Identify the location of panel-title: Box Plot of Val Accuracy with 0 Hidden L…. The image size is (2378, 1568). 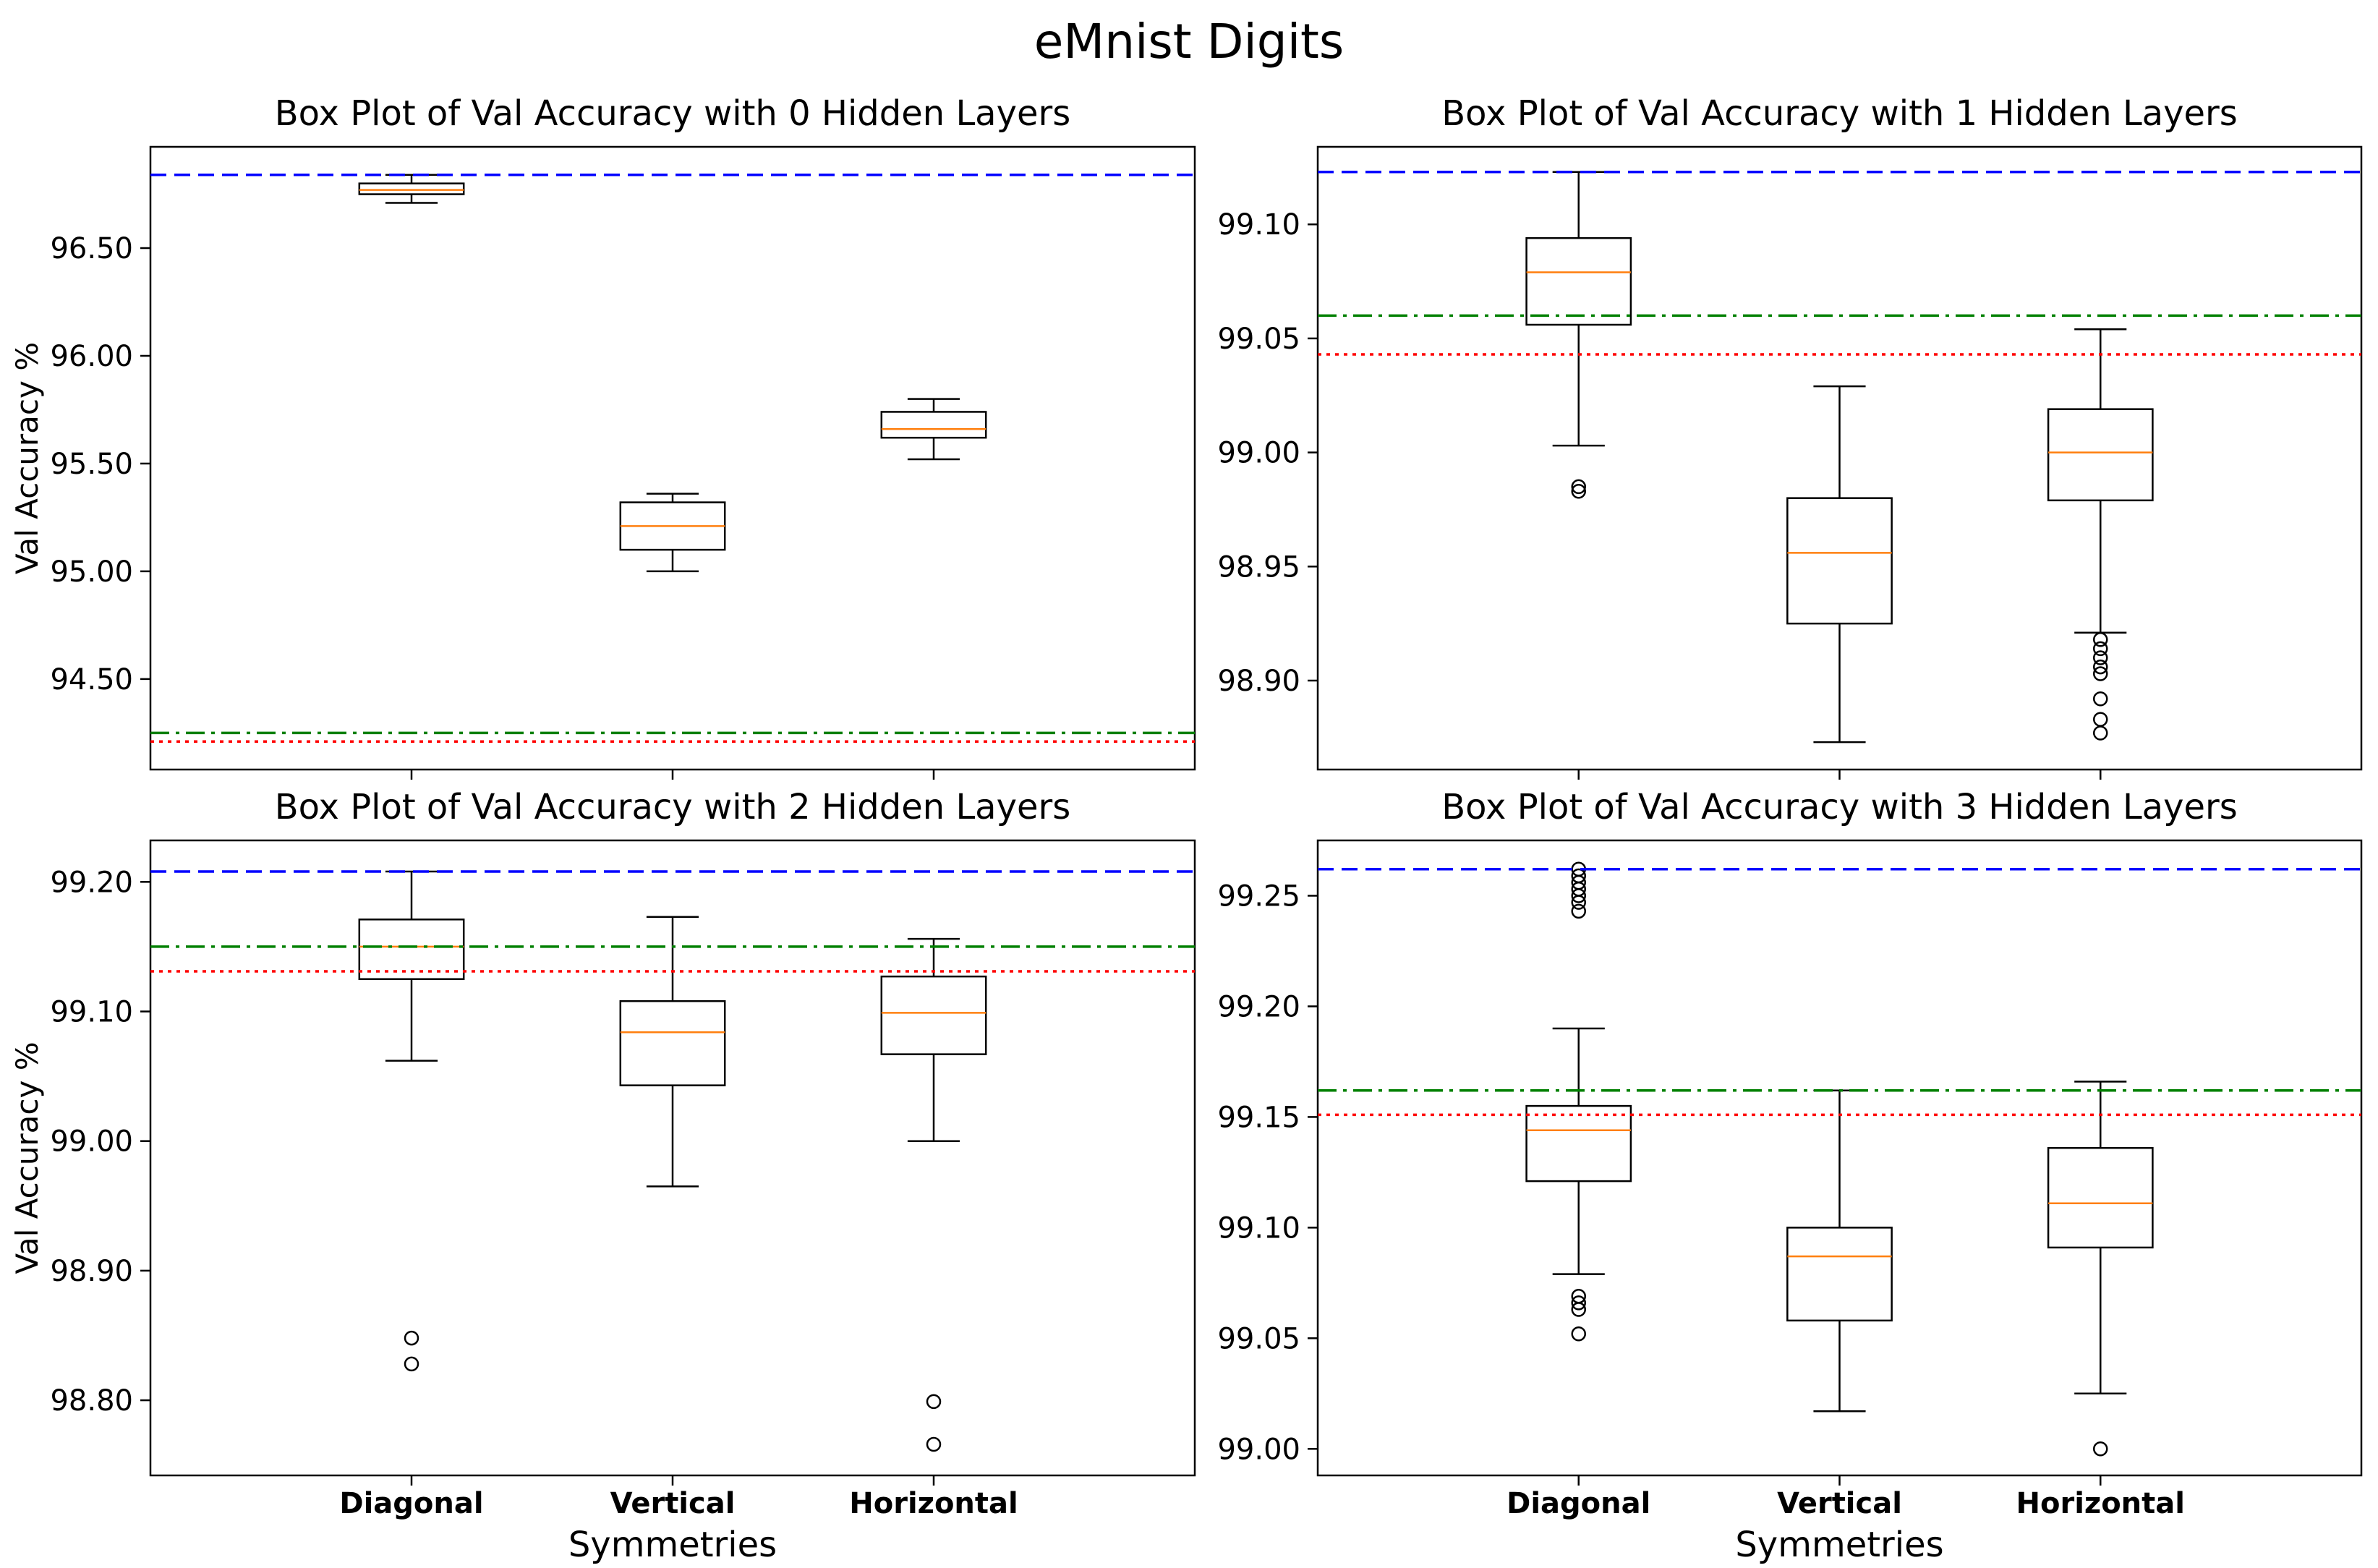
(673, 114).